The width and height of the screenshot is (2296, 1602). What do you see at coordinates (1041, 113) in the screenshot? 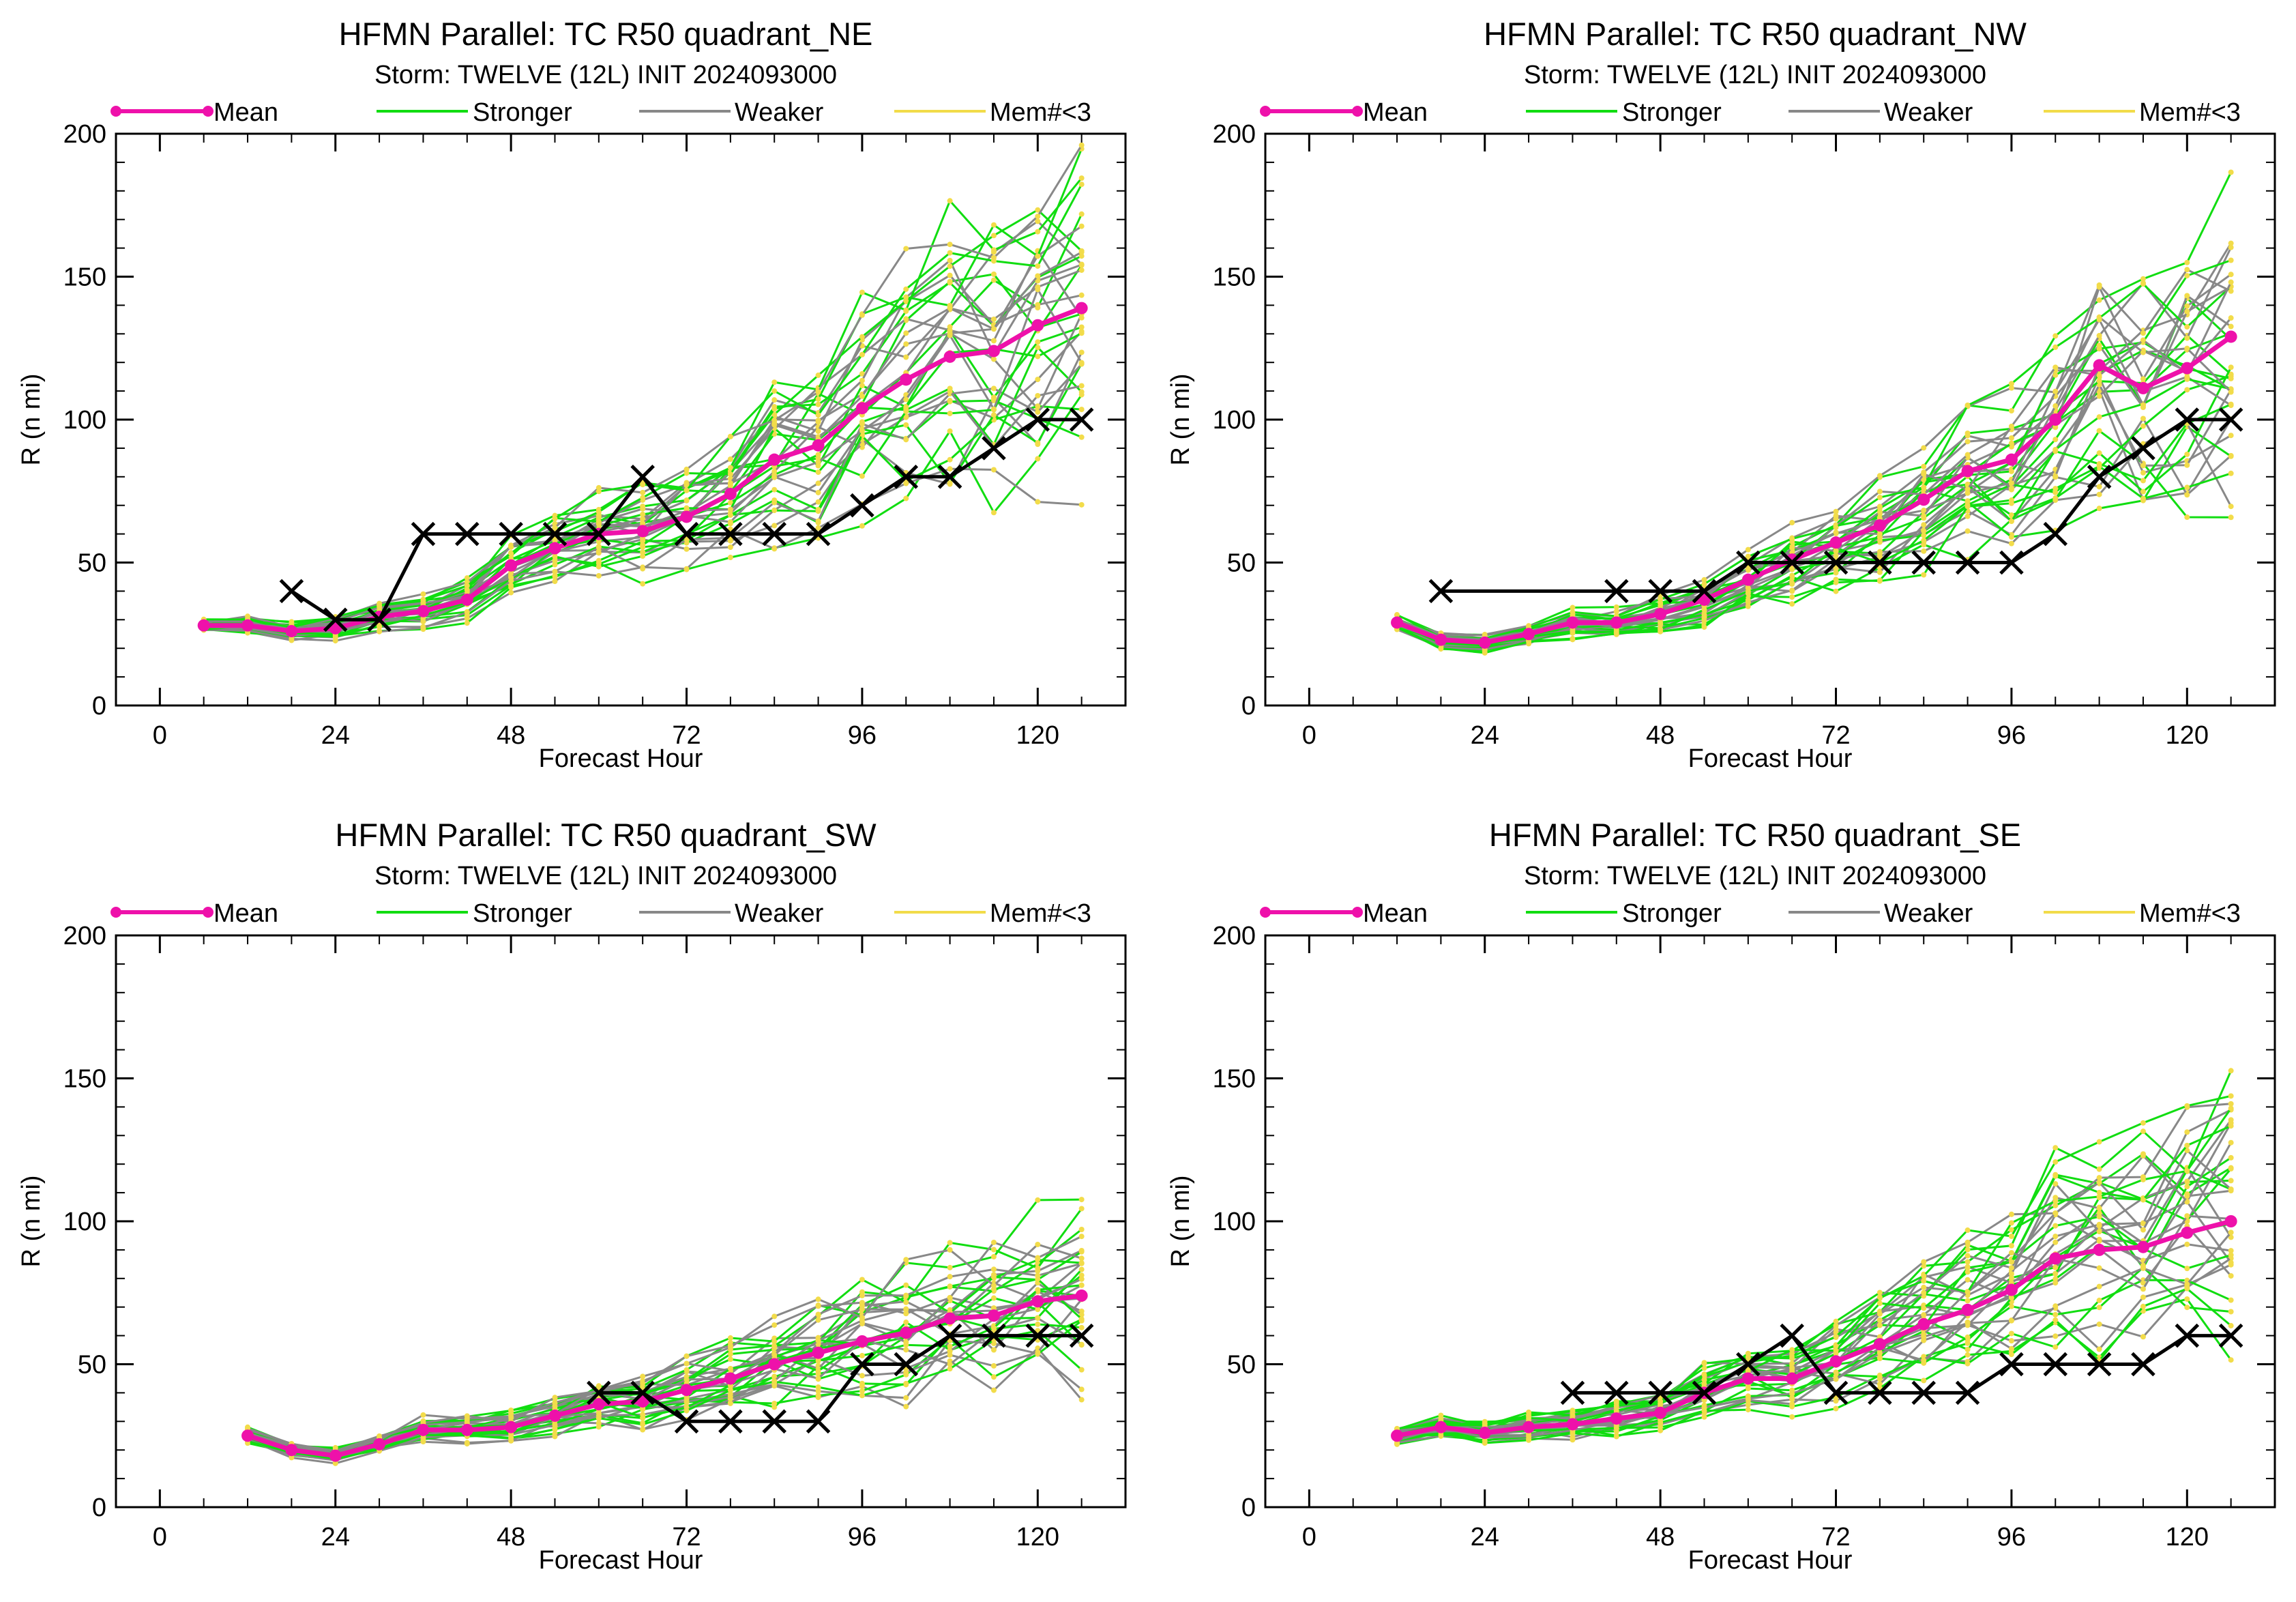
I see `legend-lowmem-label: Mem#<3` at bounding box center [1041, 113].